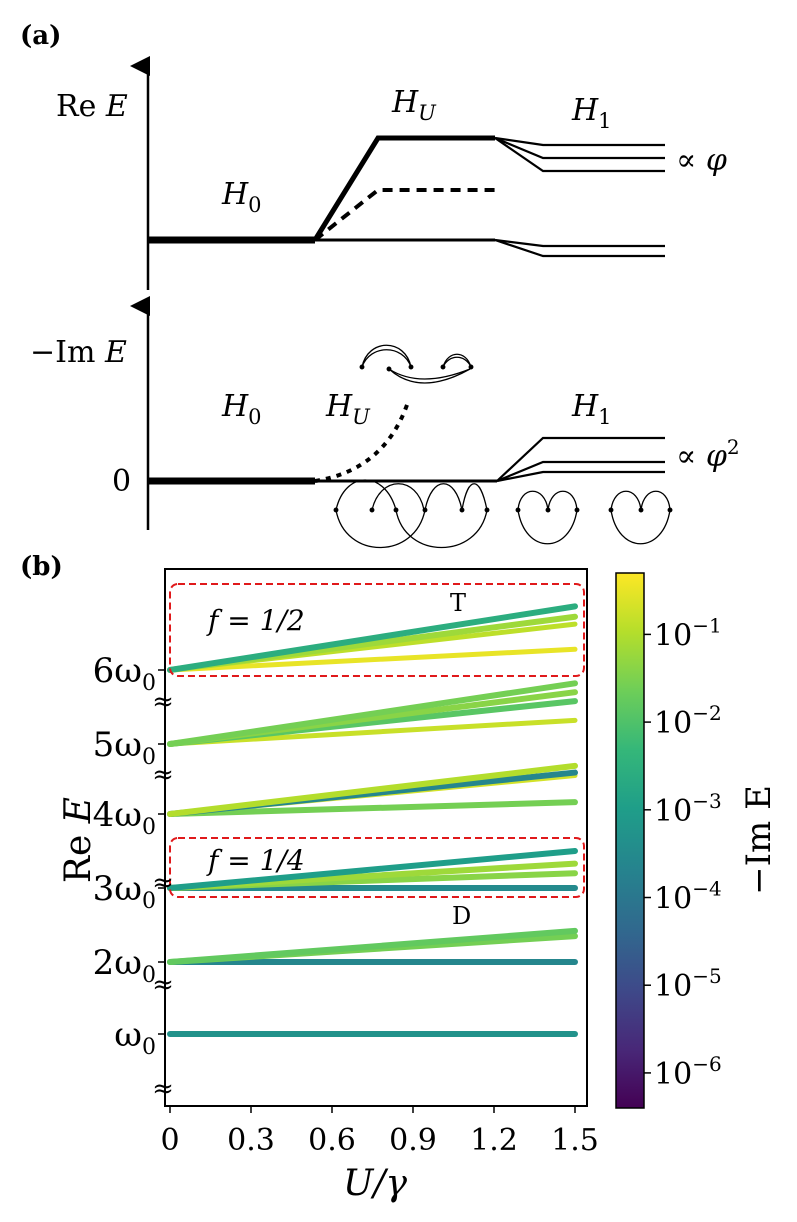 Image resolution: width=797 pixels, height=1222 pixels. What do you see at coordinates (255, 860) in the screenshot?
I see `f-quarter-label: f = 1/4` at bounding box center [255, 860].